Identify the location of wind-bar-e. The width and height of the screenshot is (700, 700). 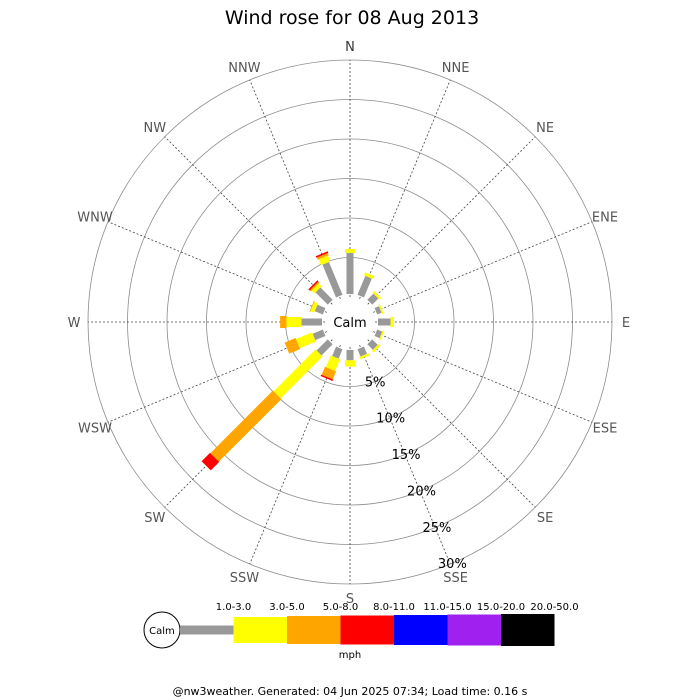
(386, 322).